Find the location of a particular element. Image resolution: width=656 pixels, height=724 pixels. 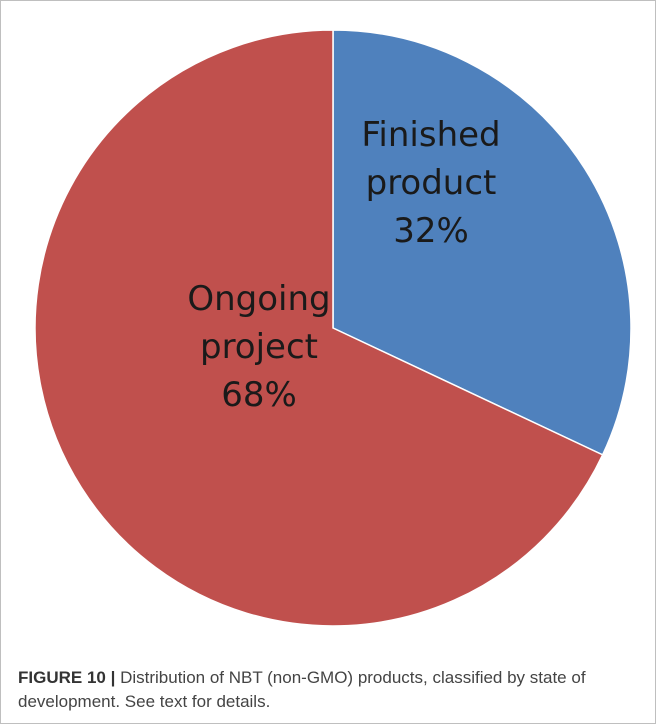

slice-label-line: project is located at coordinates (259, 347).